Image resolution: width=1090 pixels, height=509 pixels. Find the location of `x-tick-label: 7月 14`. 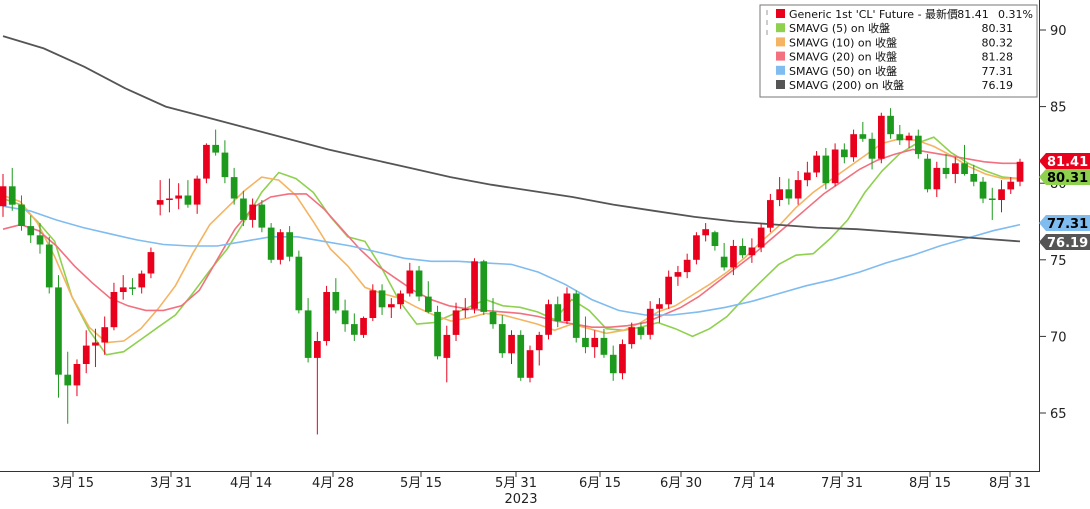

x-tick-label: 7月 14 is located at coordinates (754, 483).